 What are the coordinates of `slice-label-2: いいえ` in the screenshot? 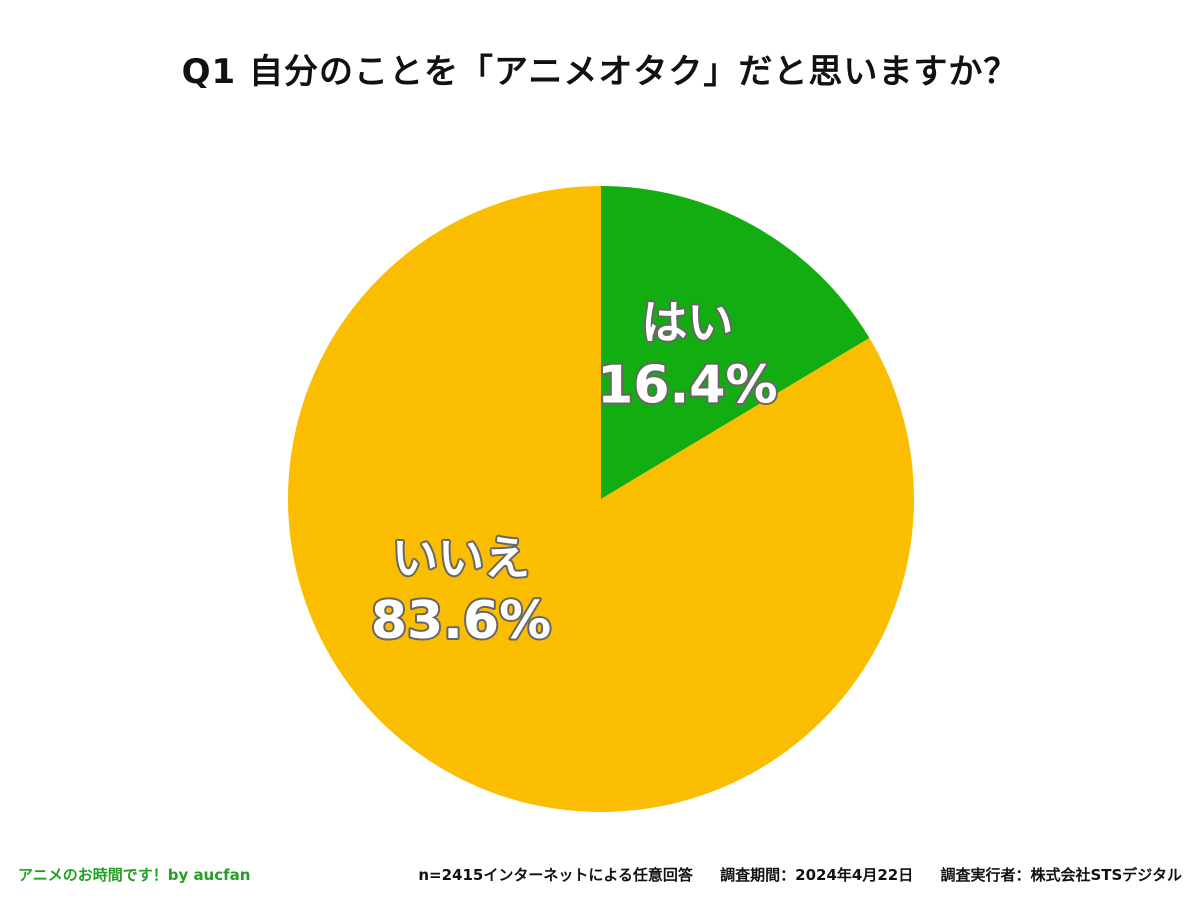 It's located at (461, 558).